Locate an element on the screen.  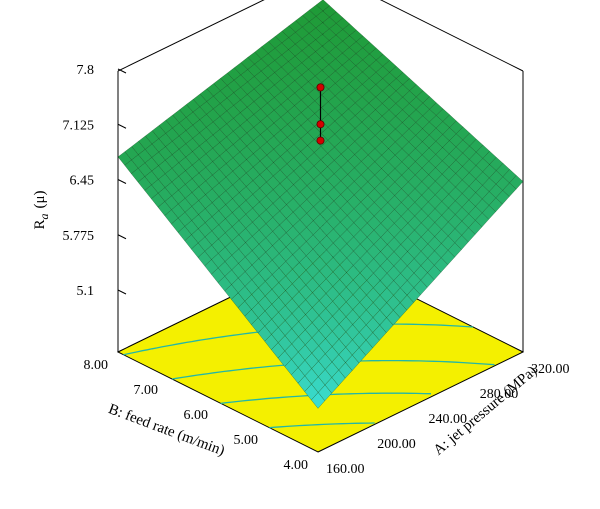
z-tick-label: 5.775 is located at coordinates (79, 236).